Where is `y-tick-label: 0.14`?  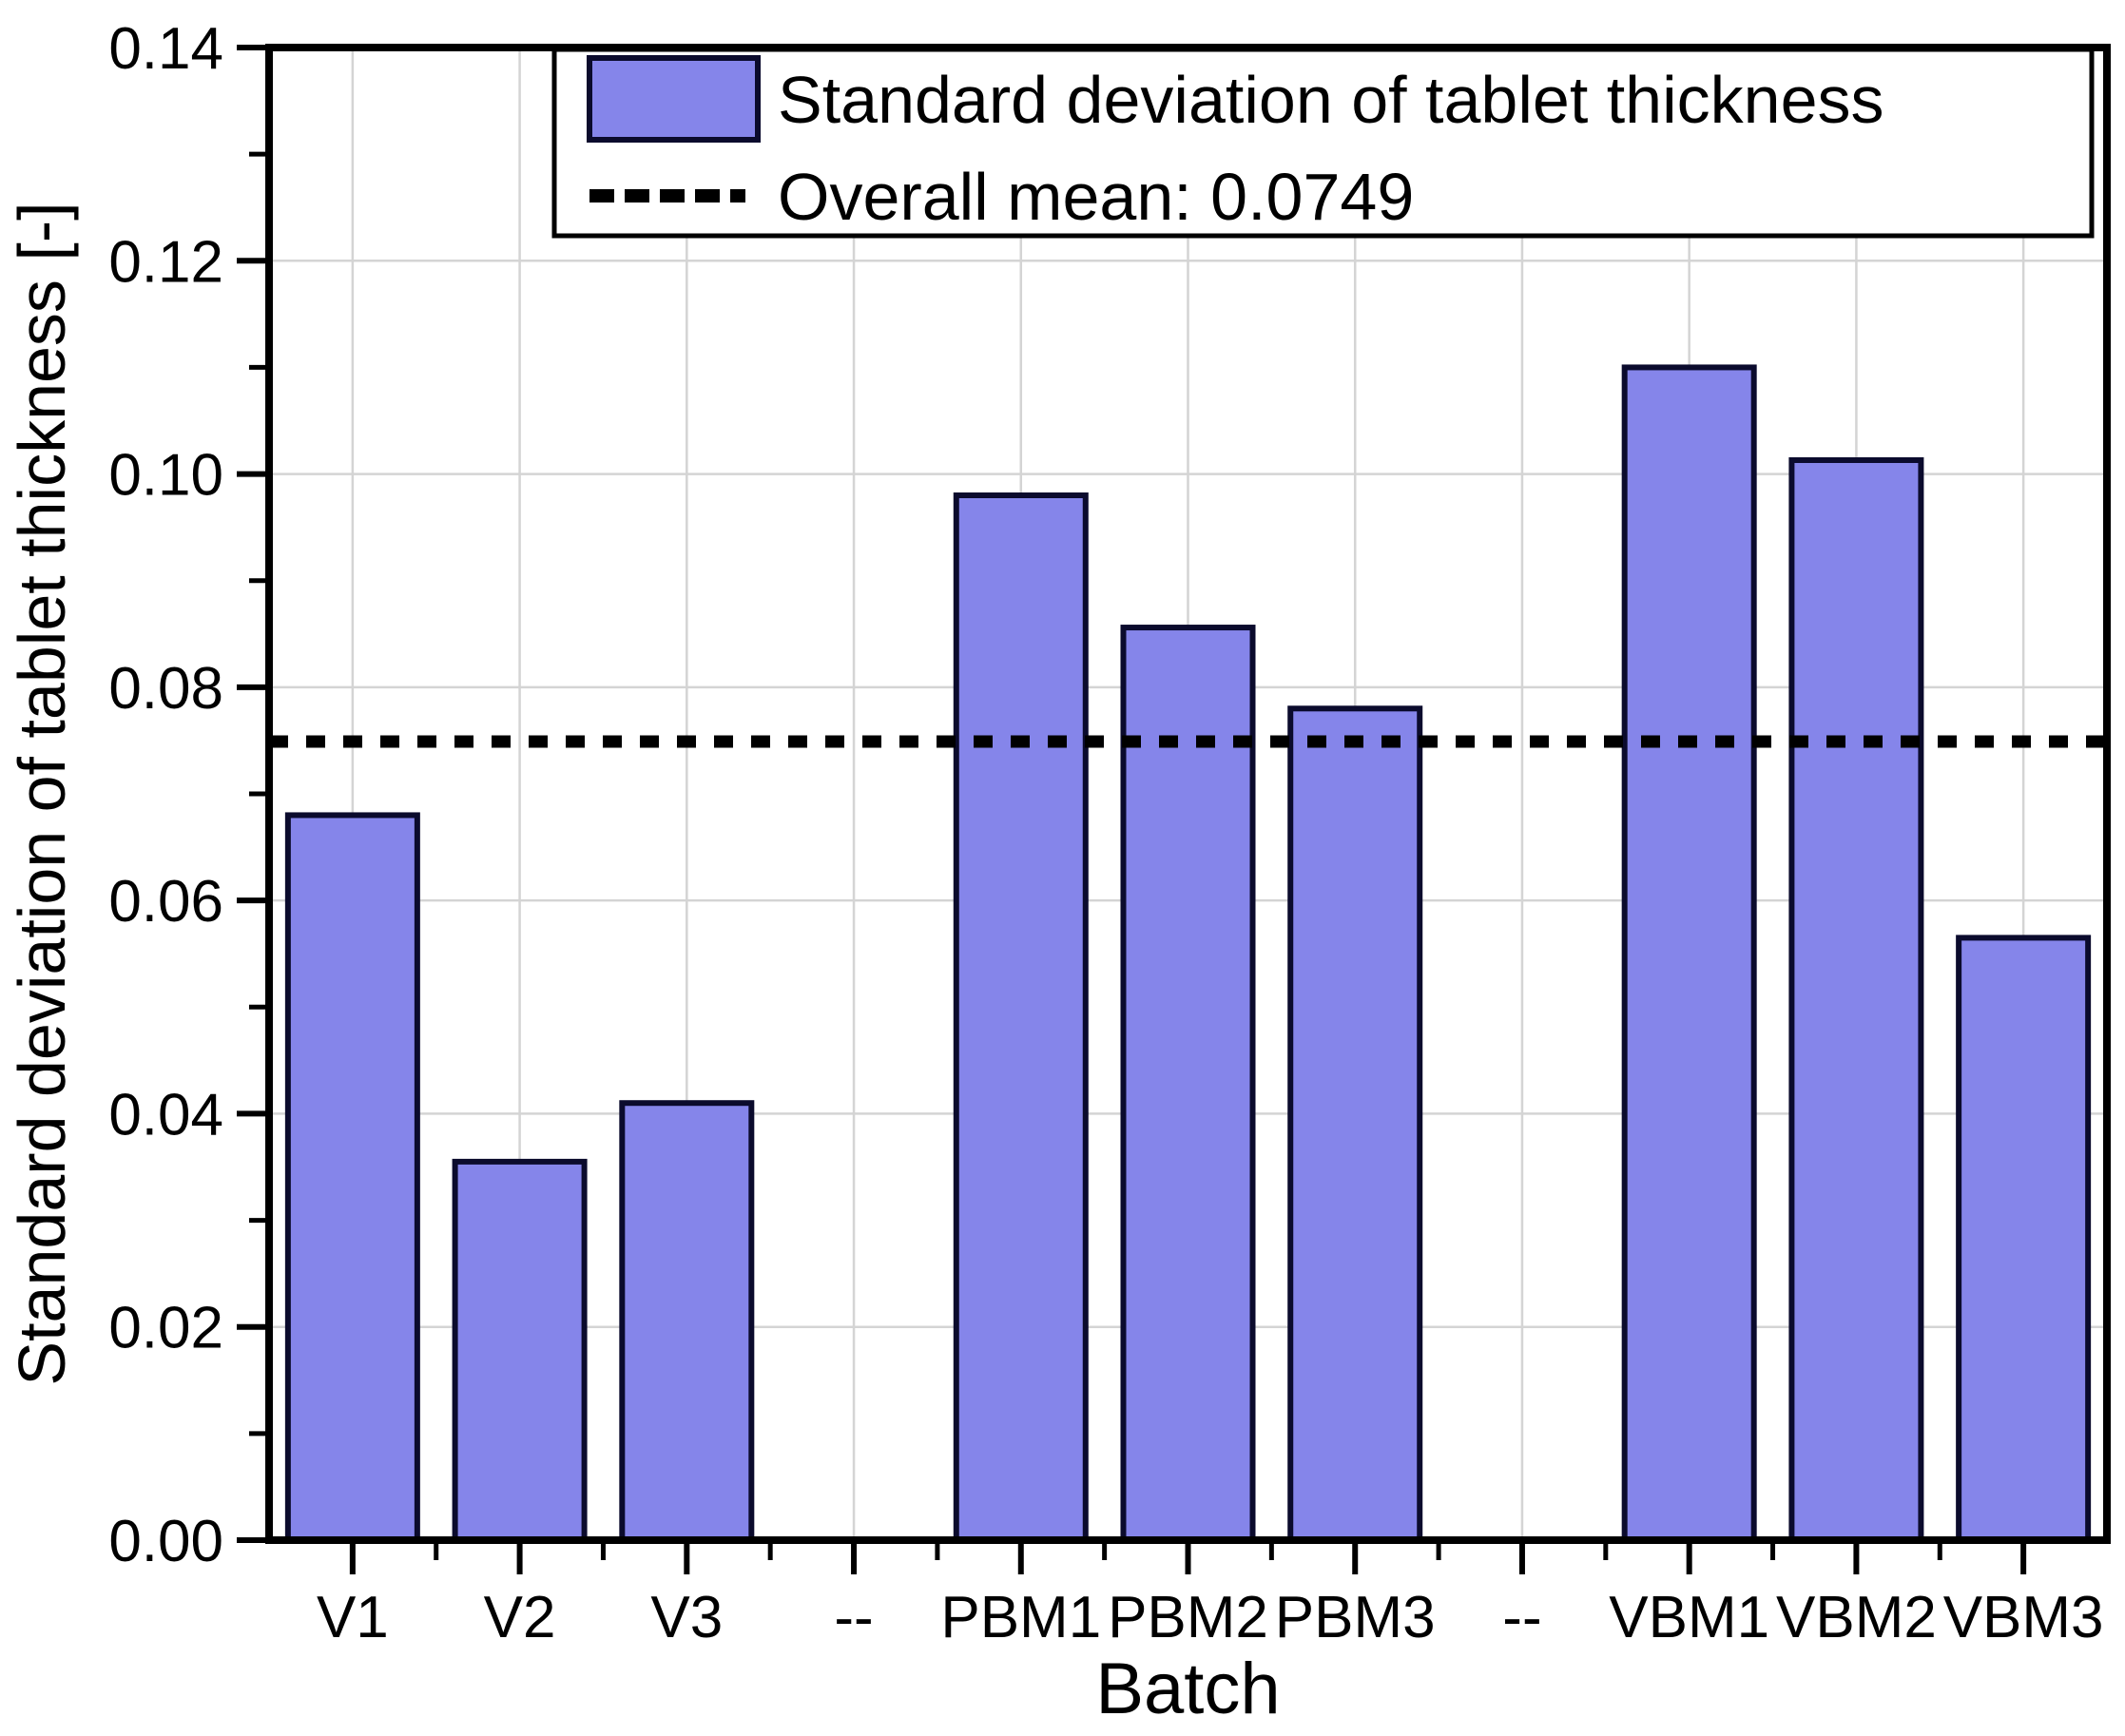
y-tick-label: 0.14 is located at coordinates (165, 49).